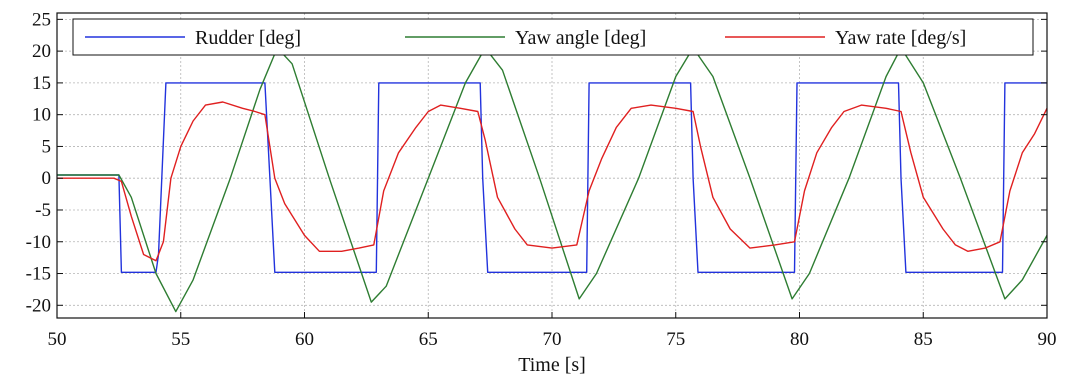  What do you see at coordinates (552, 339) in the screenshot?
I see `x-tick-label: 70` at bounding box center [552, 339].